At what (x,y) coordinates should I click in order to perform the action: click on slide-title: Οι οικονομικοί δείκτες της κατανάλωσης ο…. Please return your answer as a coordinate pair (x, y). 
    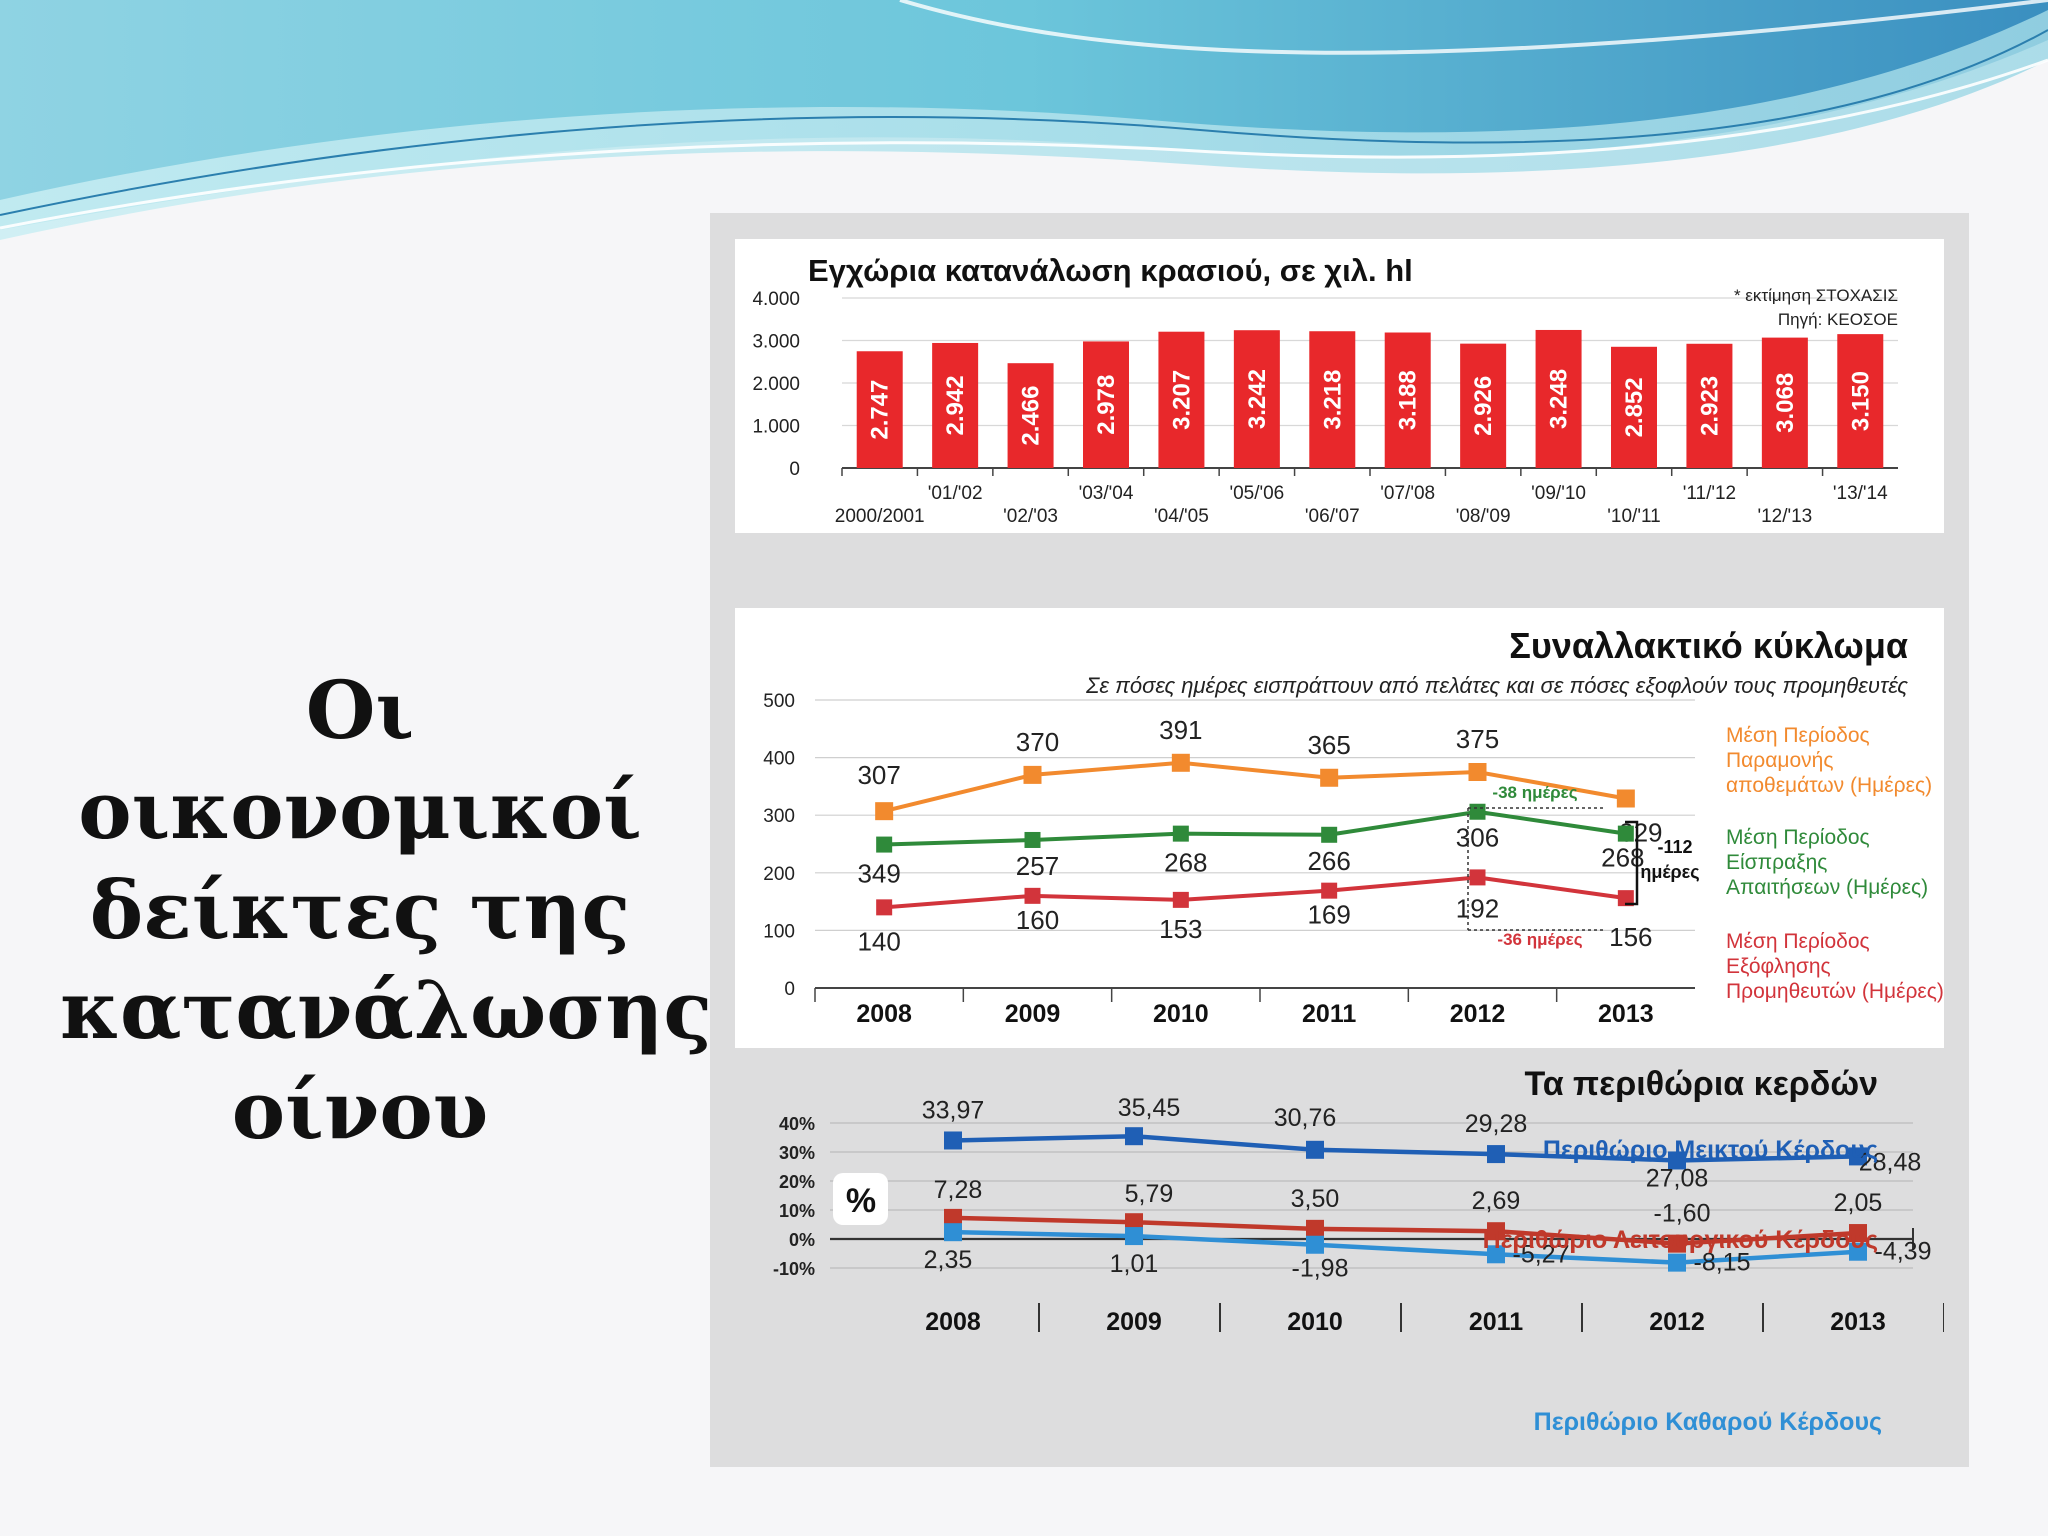
    Looking at the image, I should click on (386, 910).